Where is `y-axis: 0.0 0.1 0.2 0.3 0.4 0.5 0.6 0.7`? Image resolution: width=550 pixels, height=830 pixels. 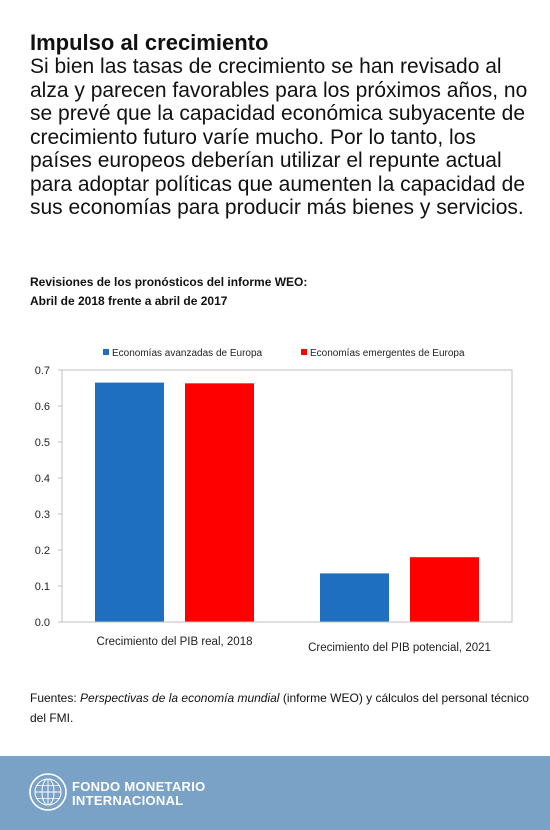
y-axis: 0.0 0.1 0.2 0.3 0.4 0.5 0.6 0.7 is located at coordinates (48, 497).